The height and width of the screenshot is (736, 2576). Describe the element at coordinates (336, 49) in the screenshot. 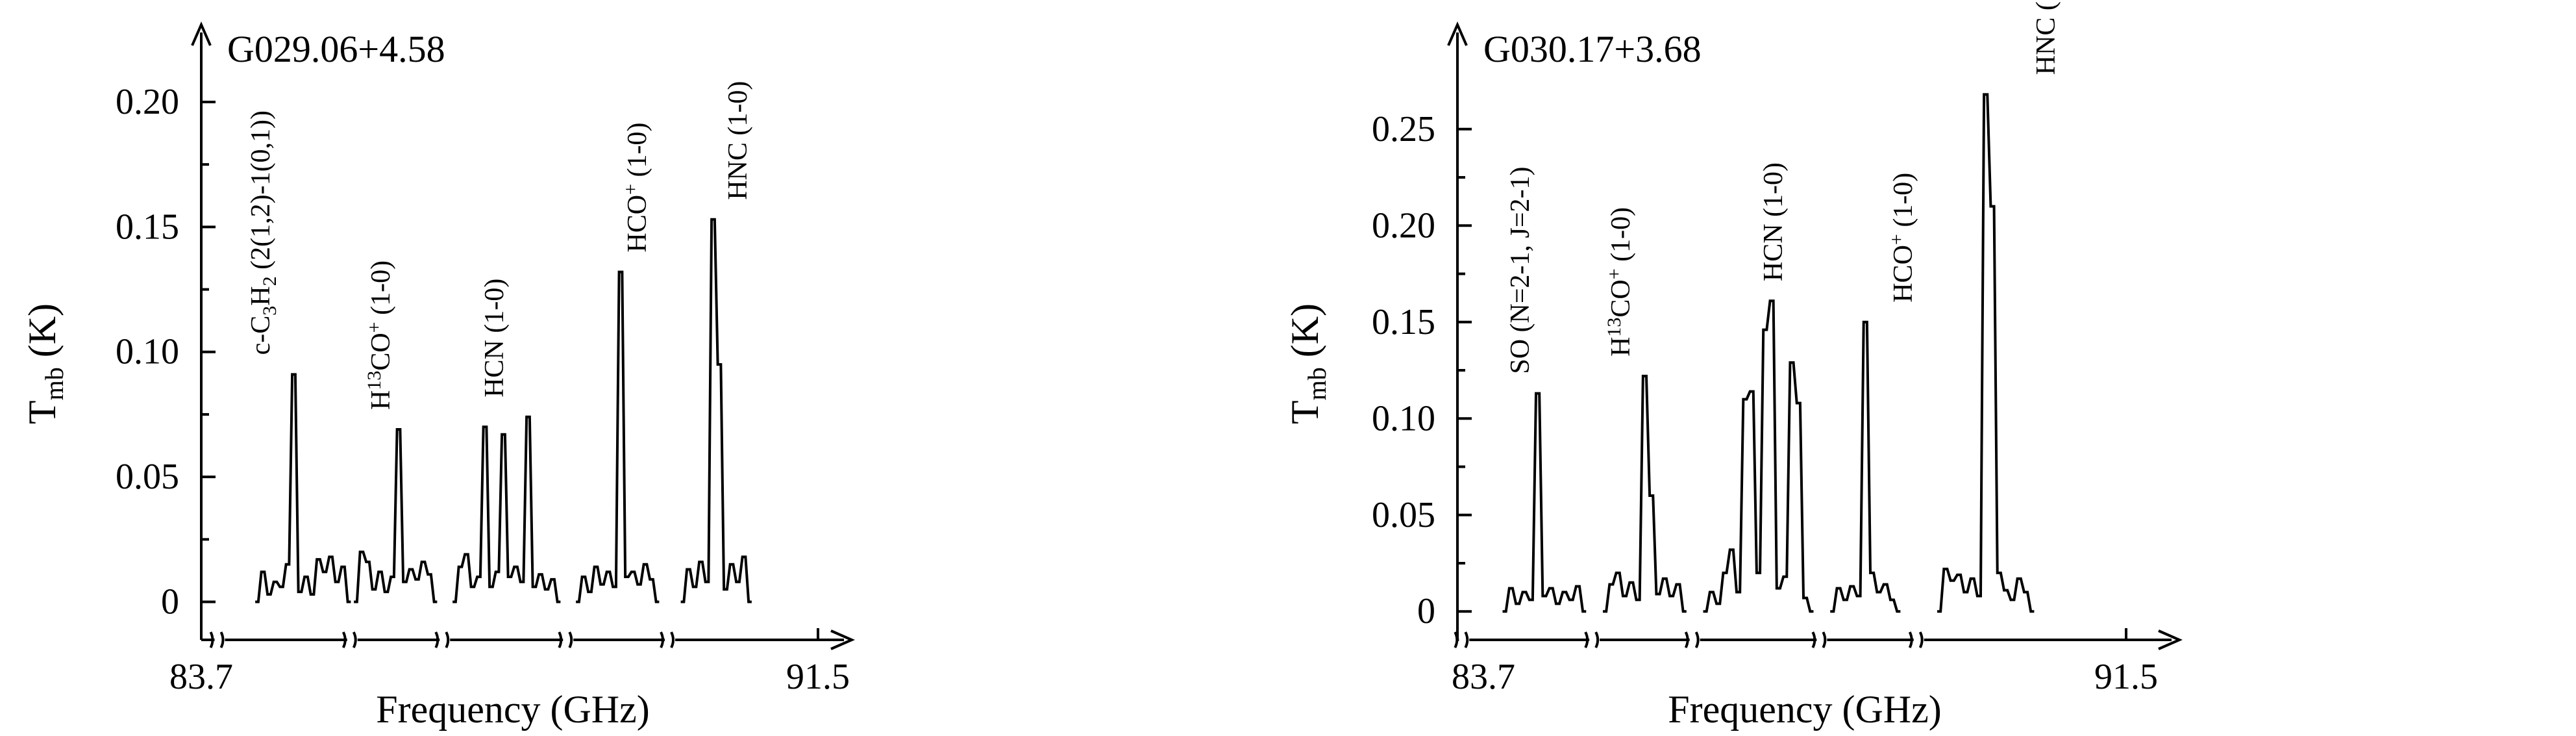

I see `chart-title: G029.06+4.58` at that location.